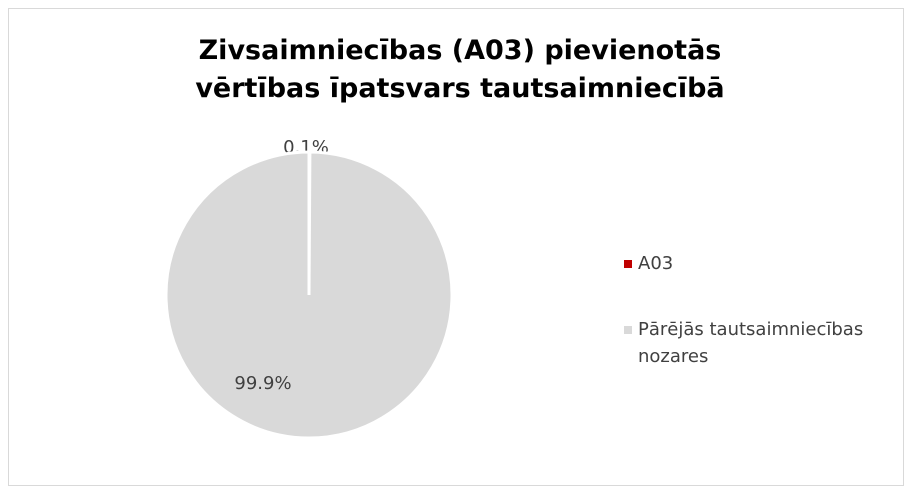 The image size is (914, 496). What do you see at coordinates (759, 263) in the screenshot?
I see `legend-item: A03` at bounding box center [759, 263].